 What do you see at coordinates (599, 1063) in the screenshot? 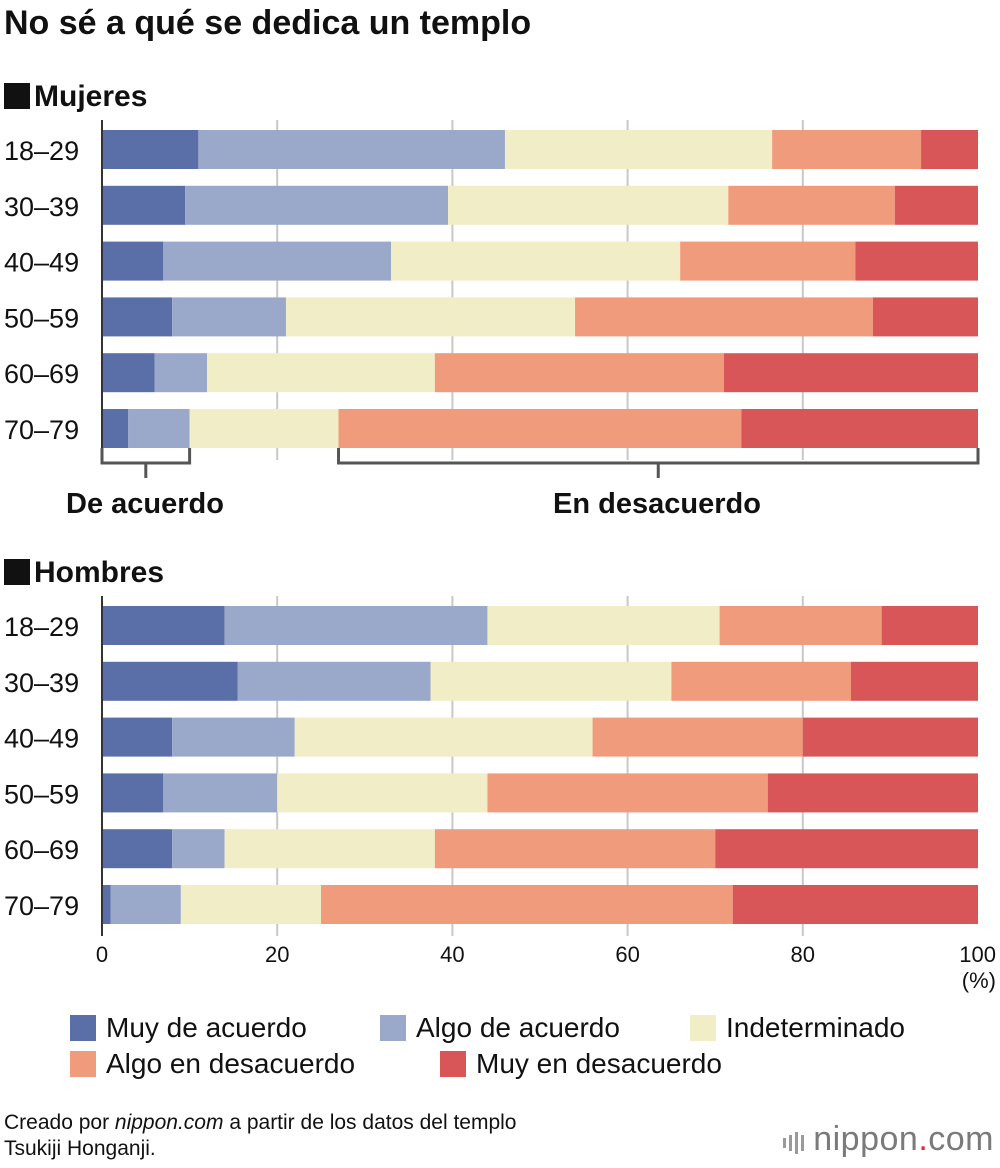
I see `legend-label: Muy en desacuerdo` at bounding box center [599, 1063].